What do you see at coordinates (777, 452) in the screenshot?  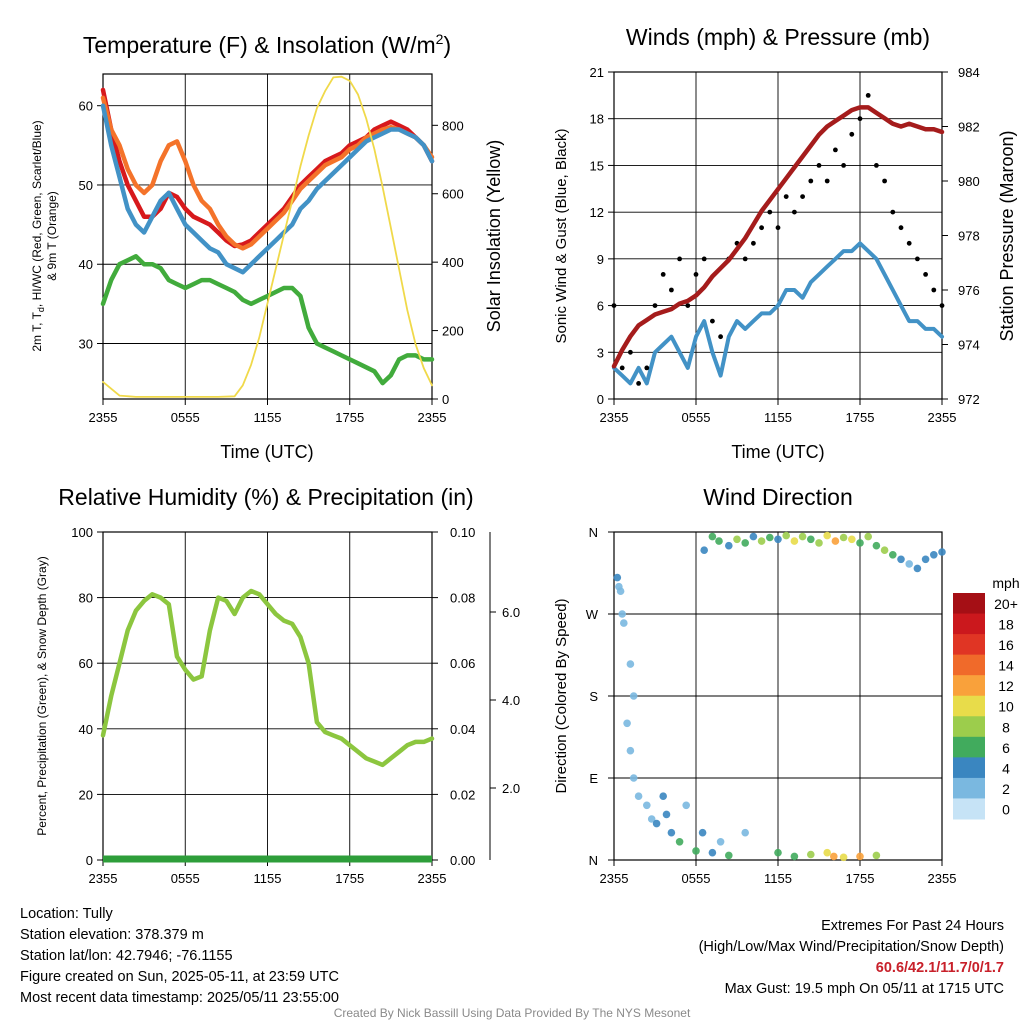 I see `winds-x-axis-label: Time (UTC)` at bounding box center [777, 452].